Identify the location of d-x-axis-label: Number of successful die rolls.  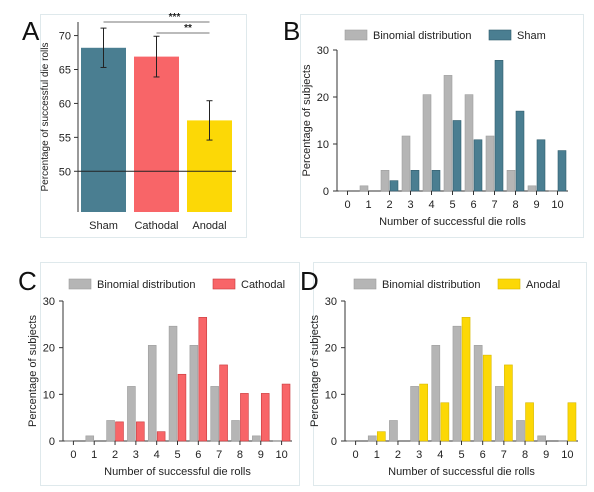
(461, 472).